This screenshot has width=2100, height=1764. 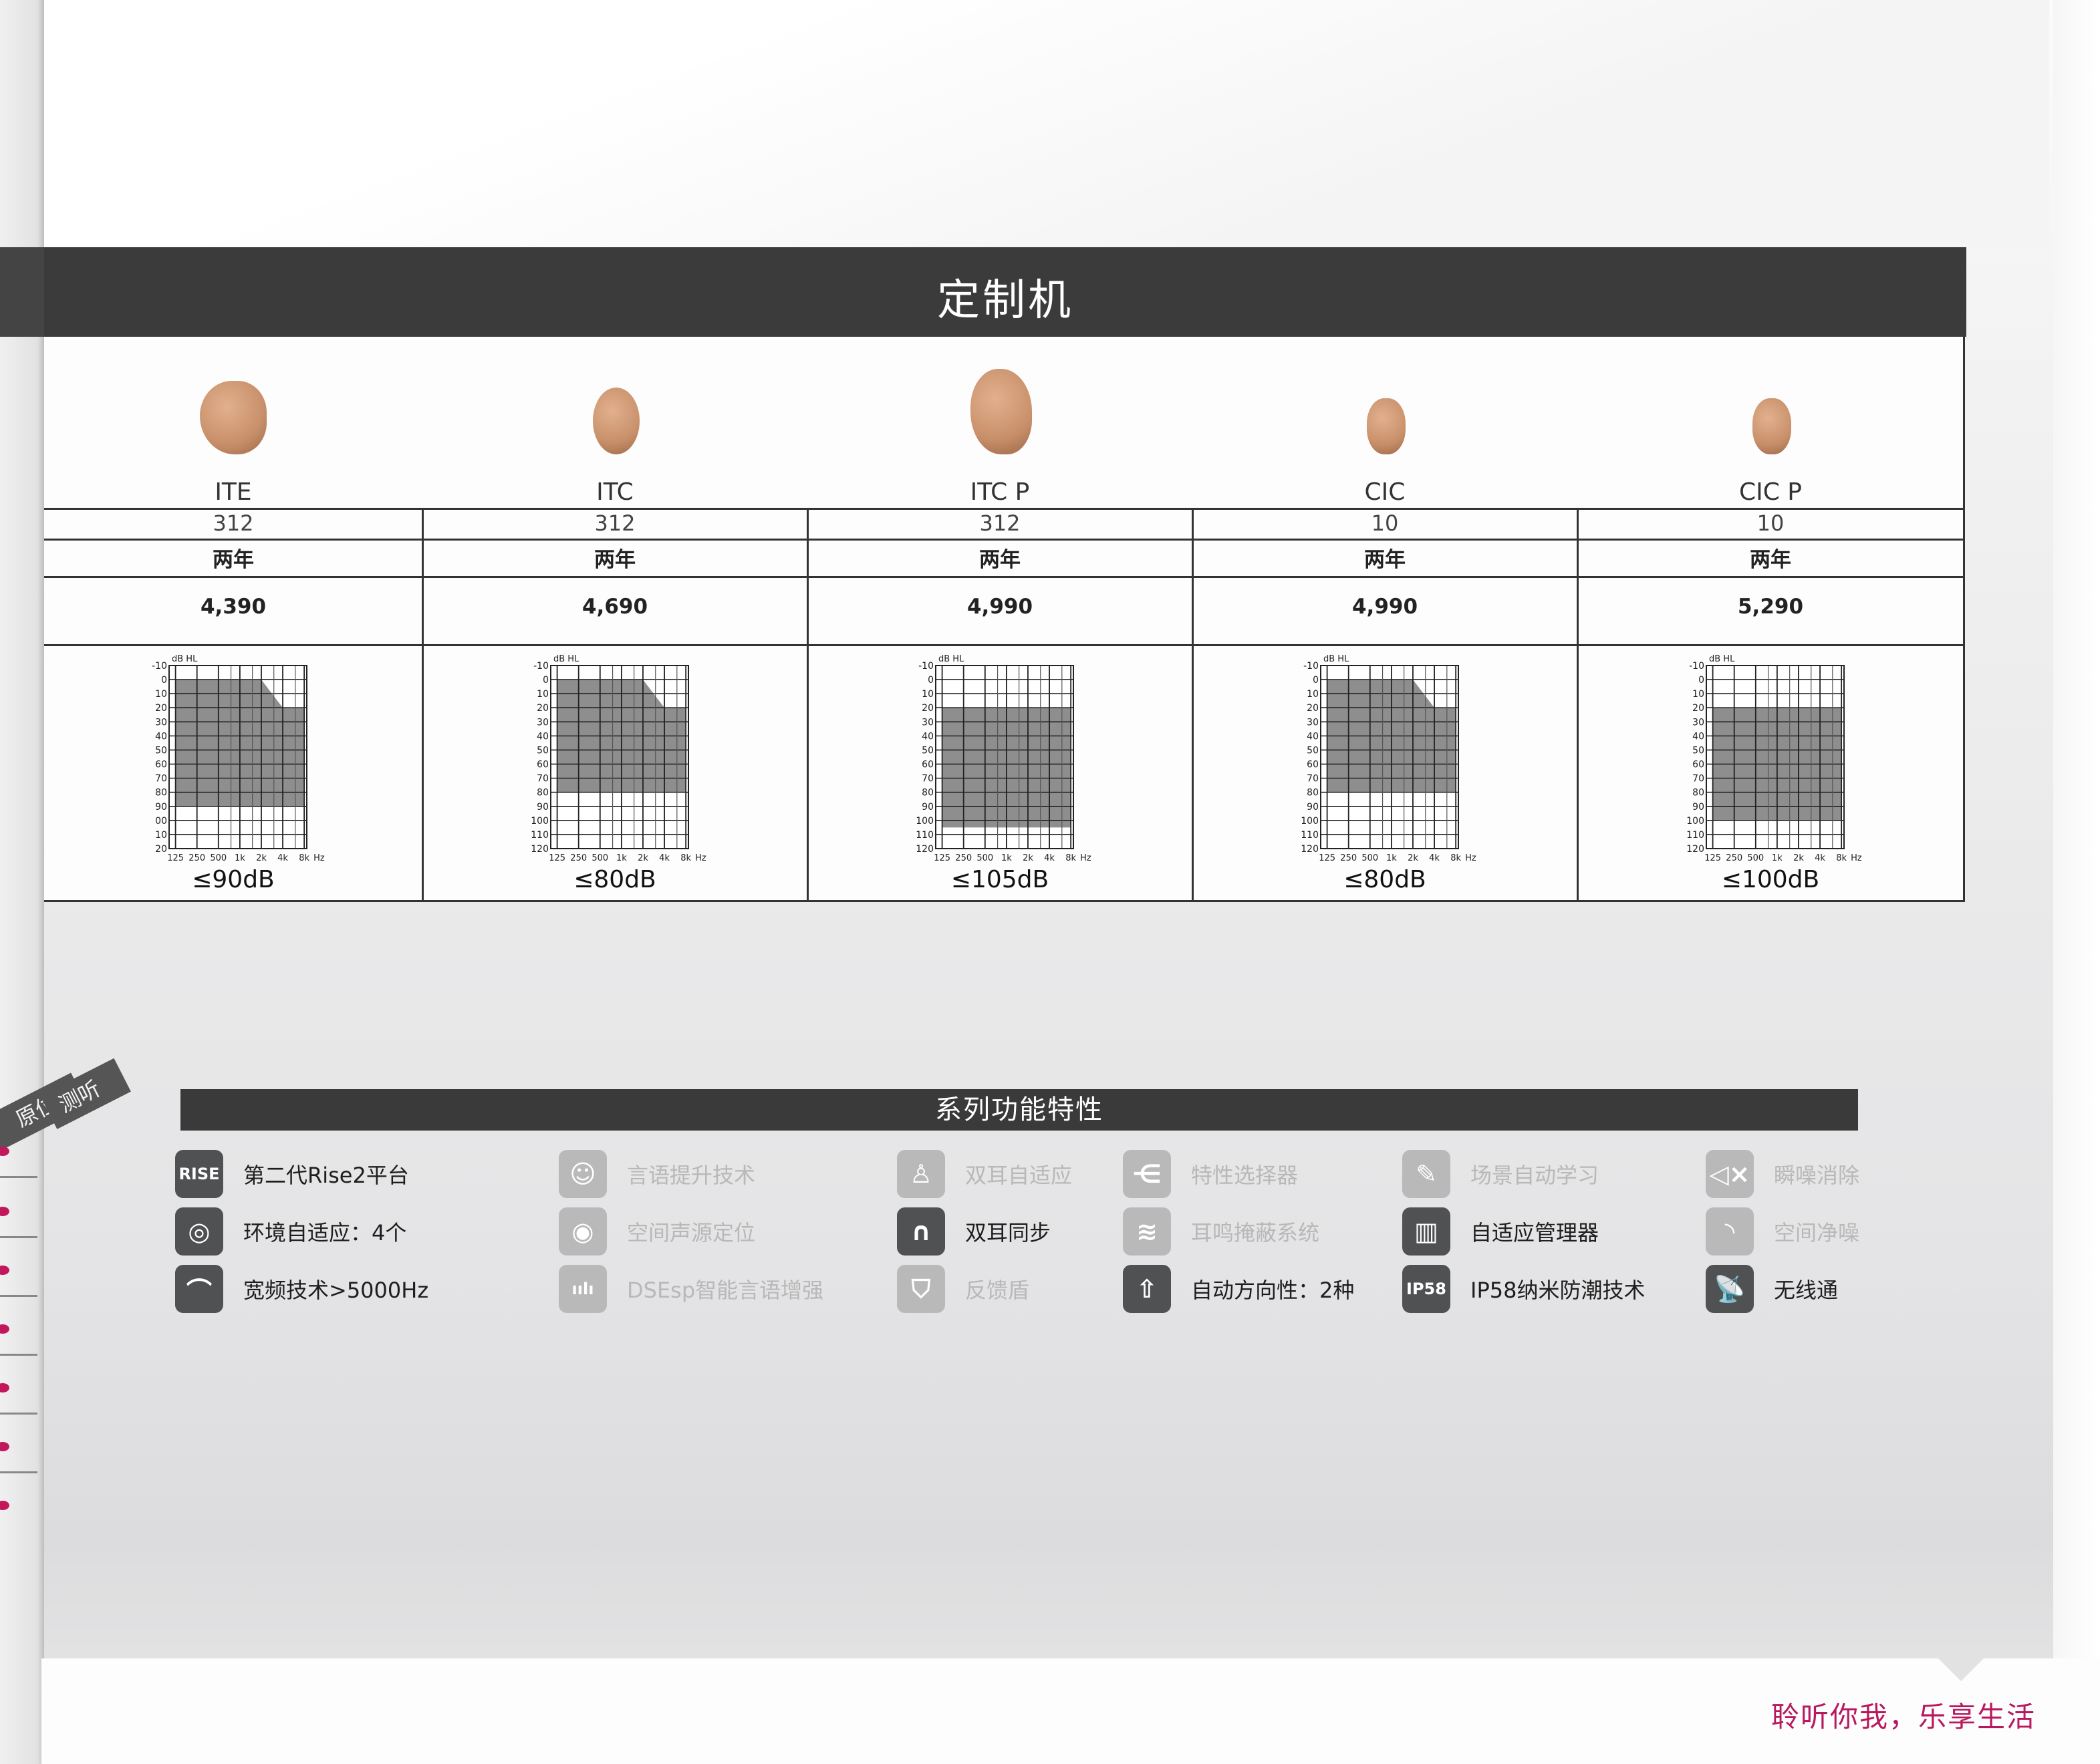 I want to click on feature-item: IP58 IP58纳米防潮技术, so click(x=1523, y=1289).